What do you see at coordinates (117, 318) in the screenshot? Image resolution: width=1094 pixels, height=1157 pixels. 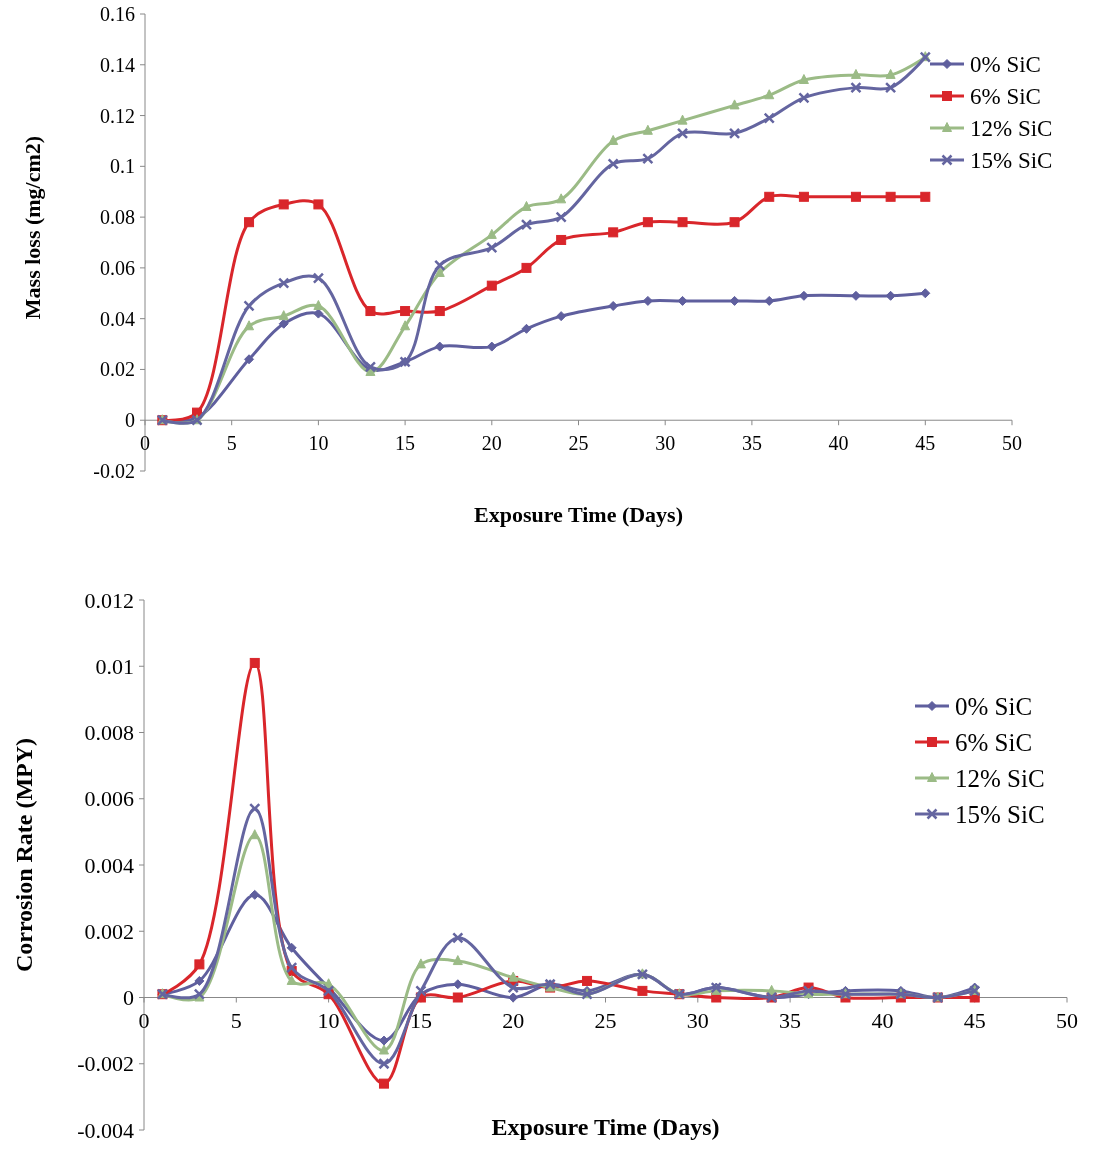 I see `y-tick-label: 0.04` at bounding box center [117, 318].